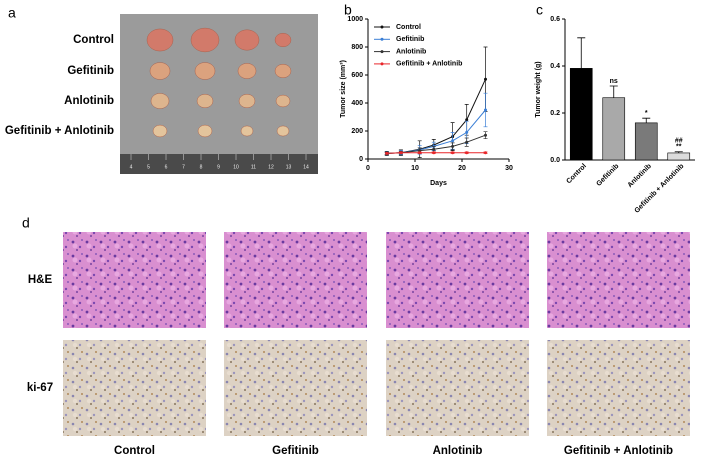 The image size is (709, 460). What do you see at coordinates (555, 113) in the screenshot?
I see `y-tick-label: 0.2` at bounding box center [555, 113].